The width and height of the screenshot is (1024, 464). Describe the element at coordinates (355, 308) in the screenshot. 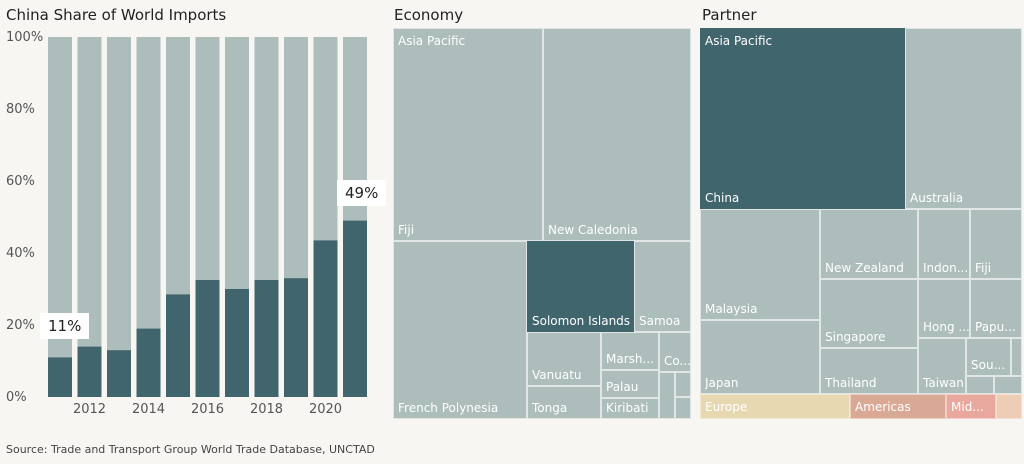

I see `bar-2021` at that location.